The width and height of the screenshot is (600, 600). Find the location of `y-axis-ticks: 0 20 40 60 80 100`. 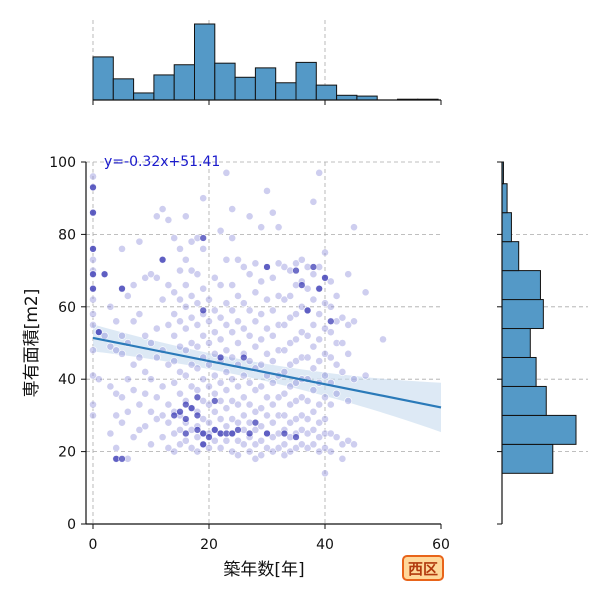

y-axis-ticks: 0 20 40 60 80 100 is located at coordinates (67, 344).